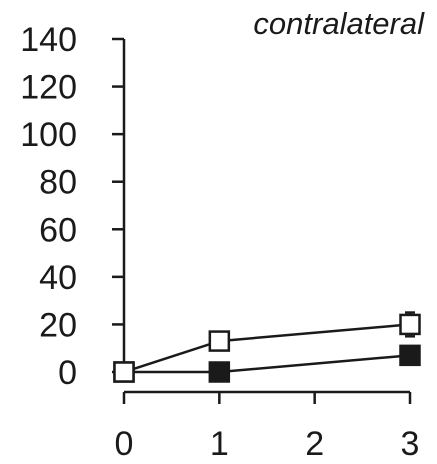 This screenshot has width=437, height=464. What do you see at coordinates (58, 278) in the screenshot?
I see `y-tick-label: 40` at bounding box center [58, 278].